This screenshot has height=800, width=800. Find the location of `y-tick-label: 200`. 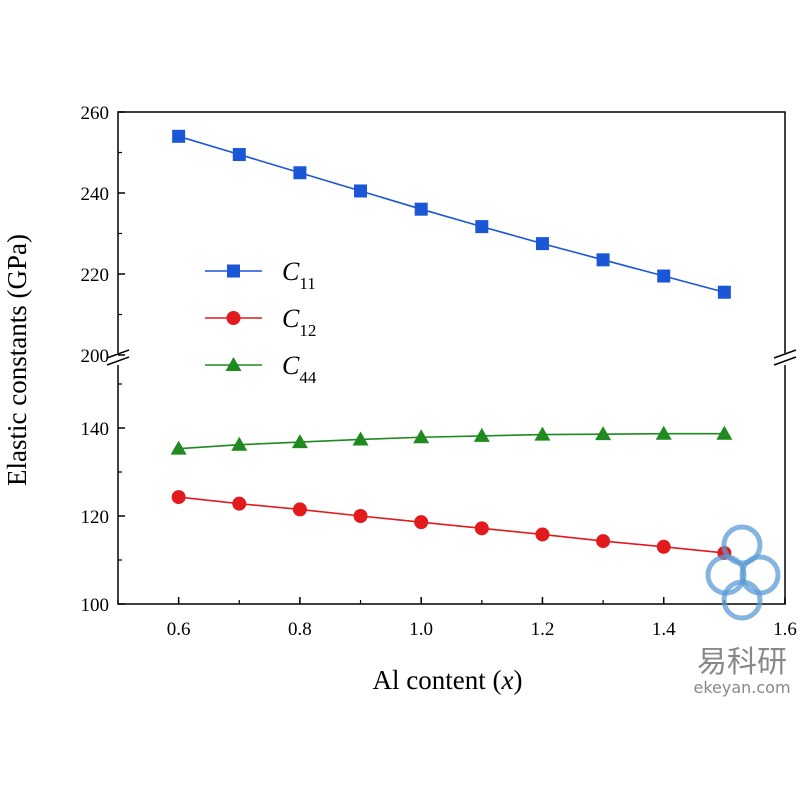

y-tick-label: 200 is located at coordinates (95, 356).